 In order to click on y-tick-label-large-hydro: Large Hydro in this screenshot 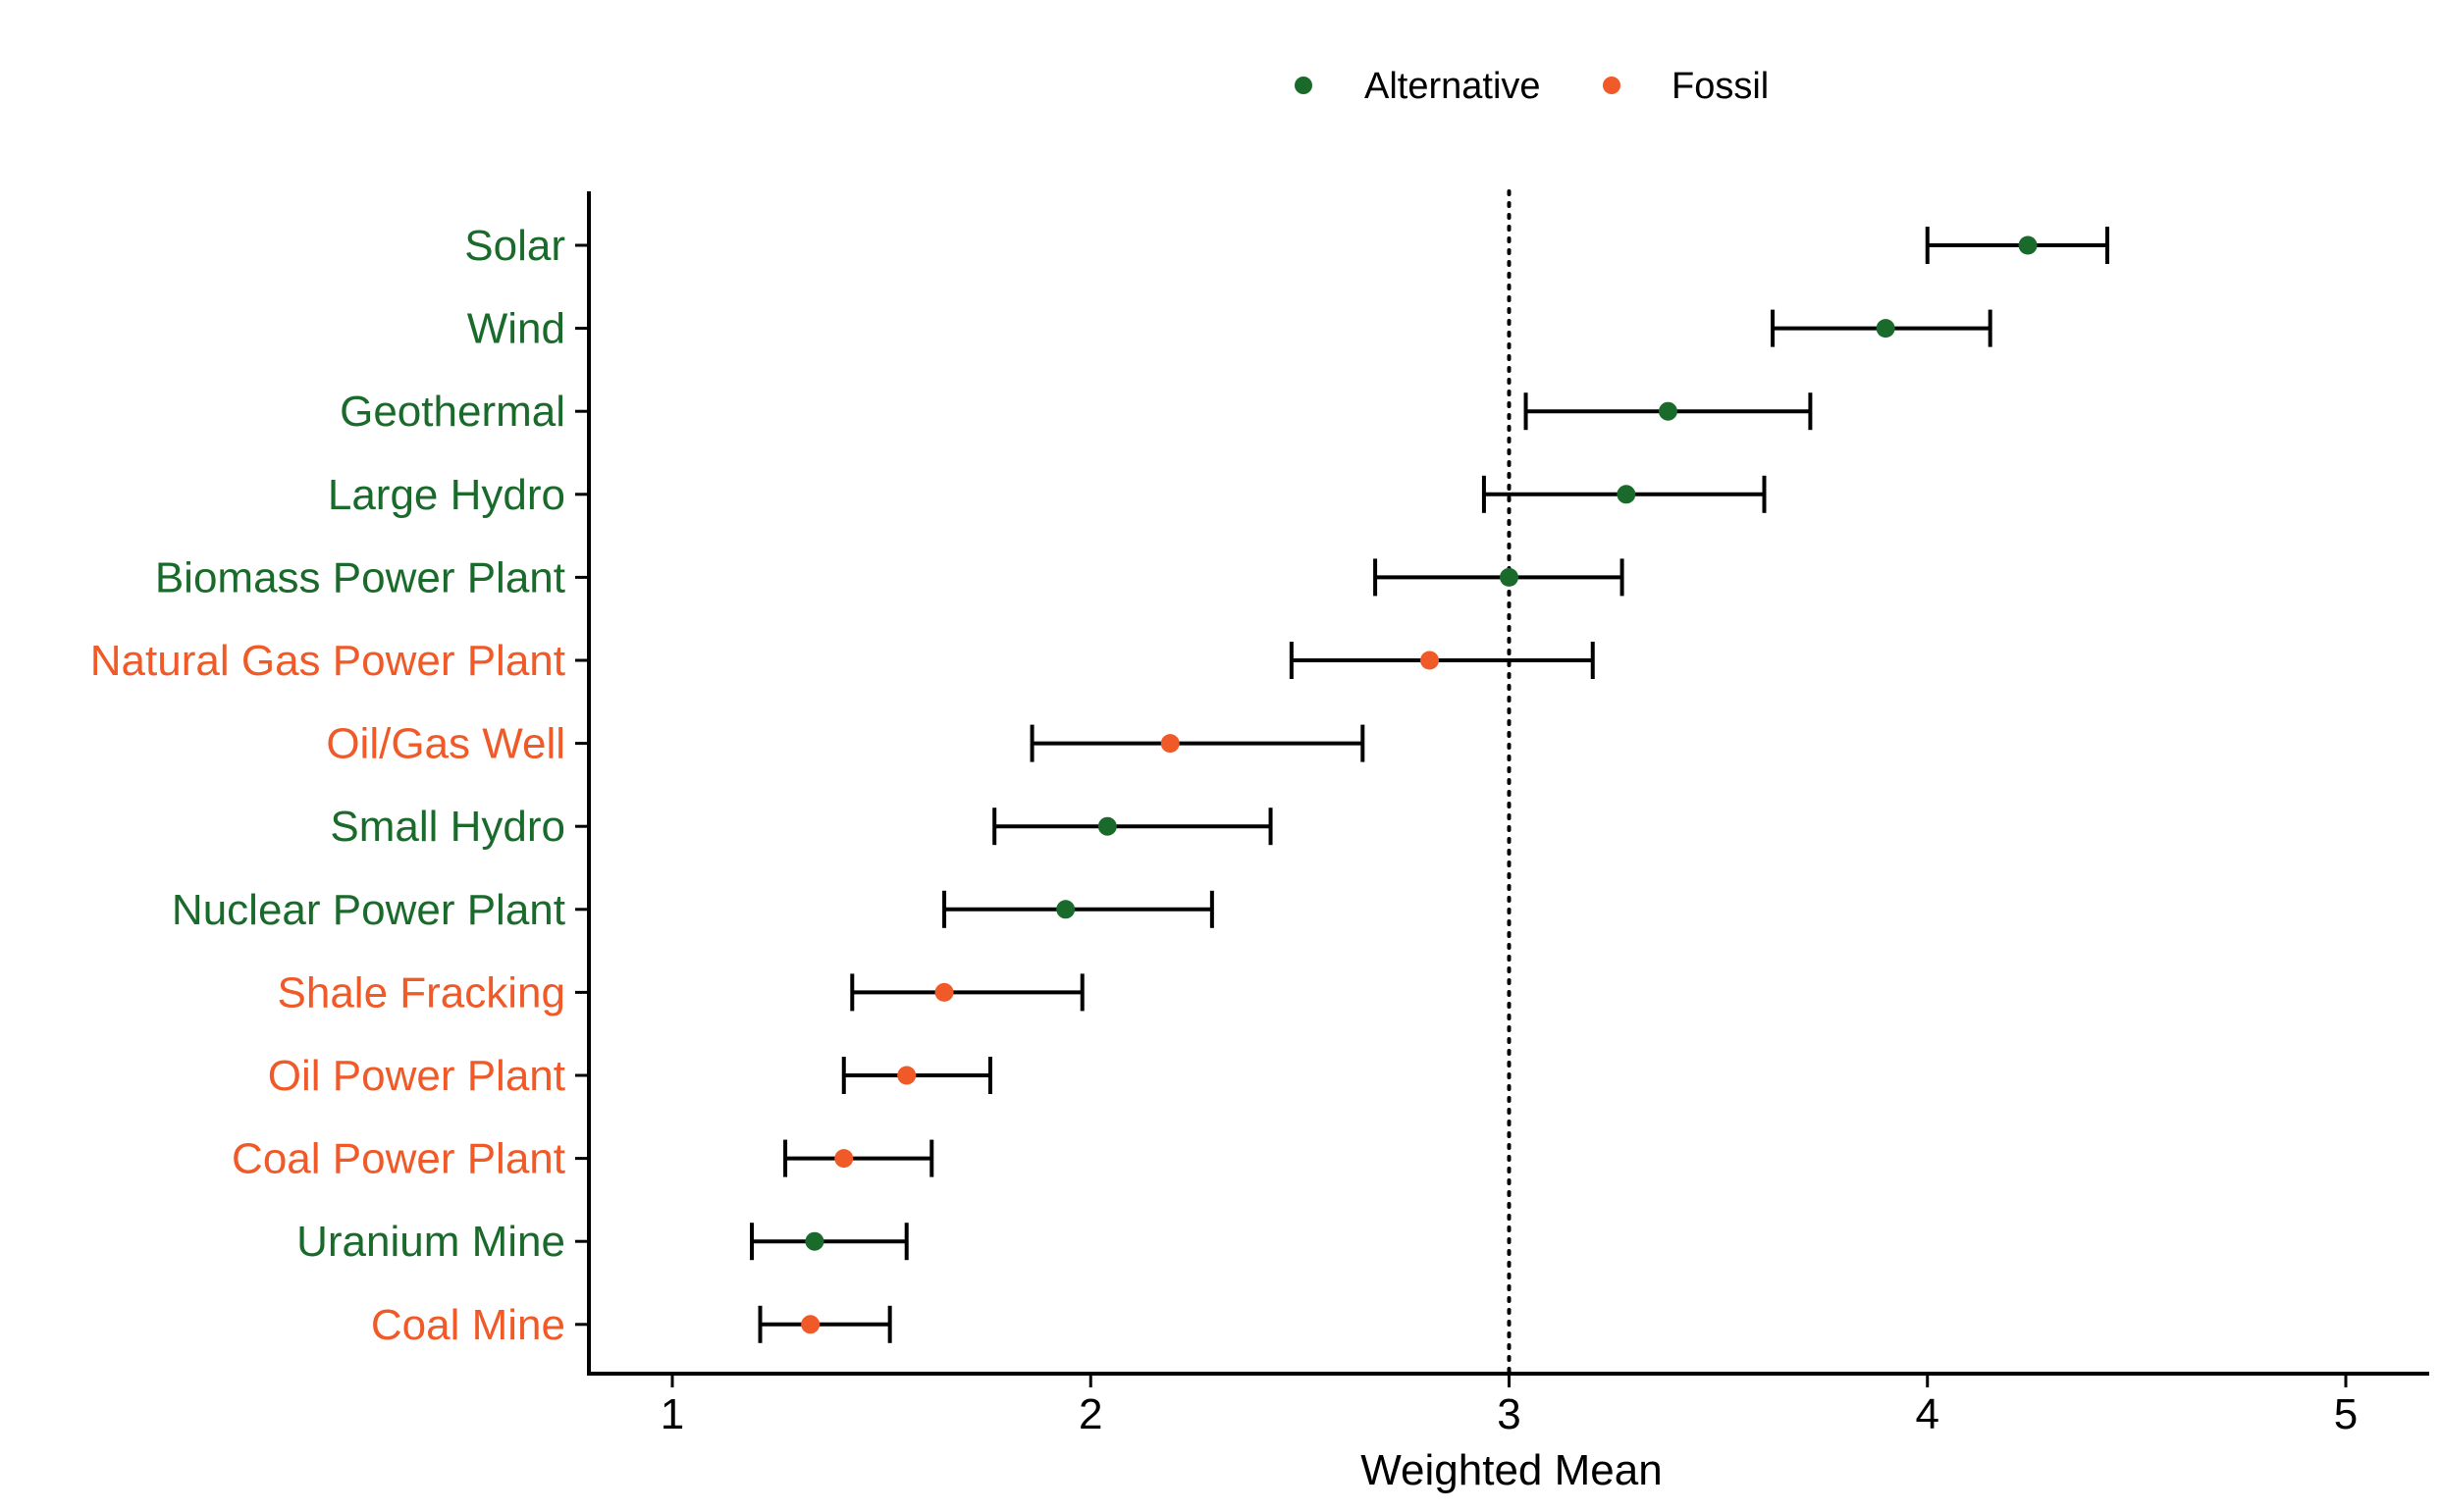, I will do `click(446, 495)`.